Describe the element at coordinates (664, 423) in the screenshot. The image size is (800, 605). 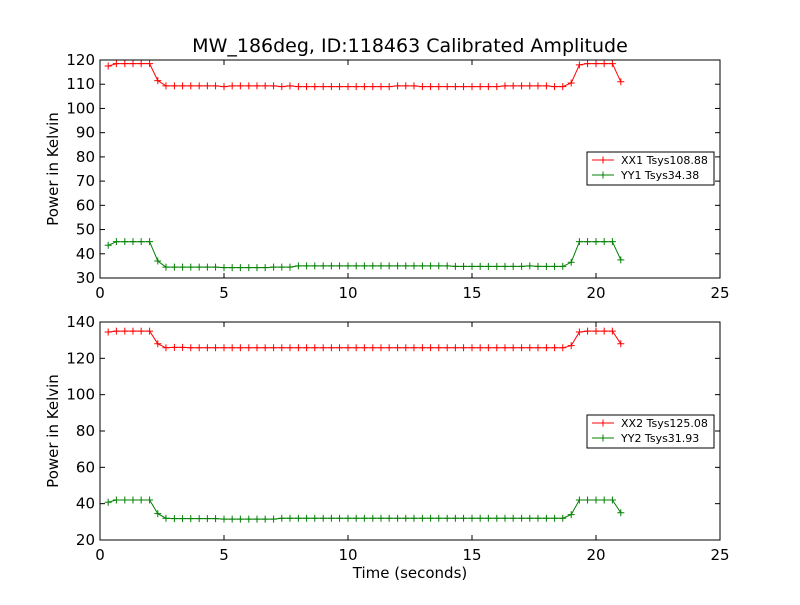
I see `legend-entry: XX2 Tsys125.08` at that location.